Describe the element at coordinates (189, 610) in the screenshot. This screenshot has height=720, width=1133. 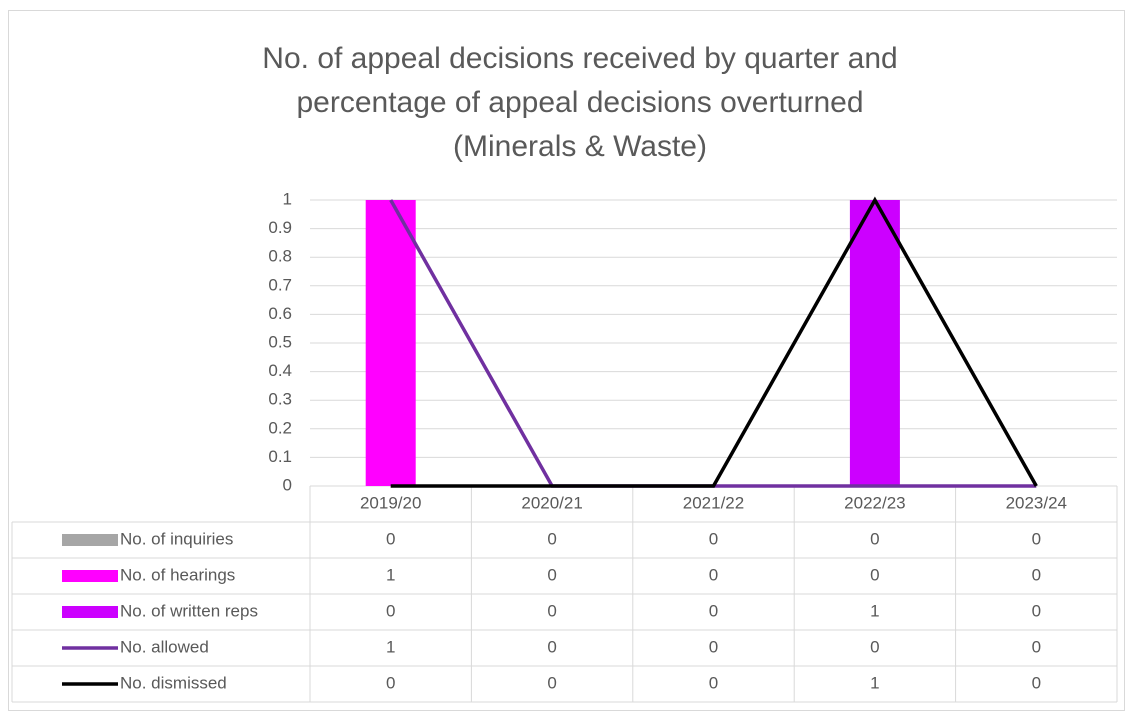
I see `legend-label: No. of written reps` at that location.